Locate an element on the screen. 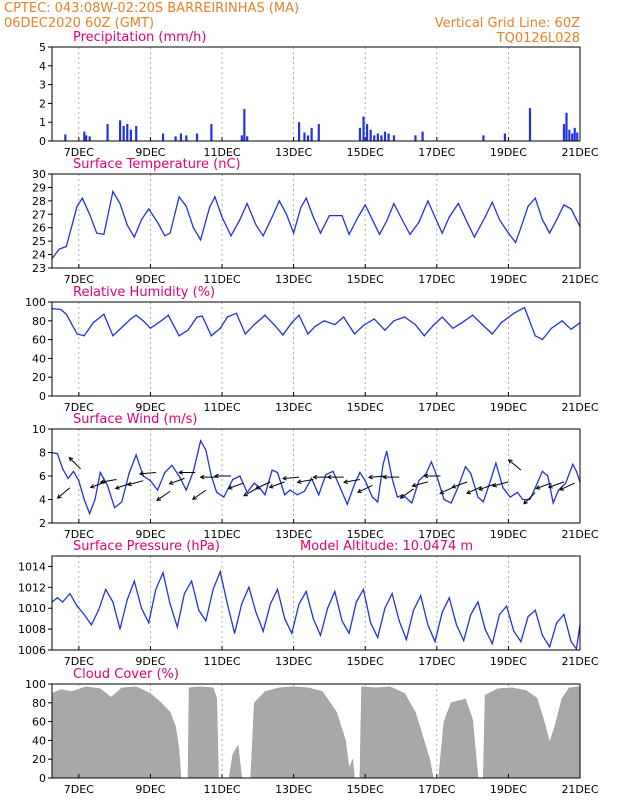  humidity-x-tick-label: 21DEC is located at coordinates (579, 407).